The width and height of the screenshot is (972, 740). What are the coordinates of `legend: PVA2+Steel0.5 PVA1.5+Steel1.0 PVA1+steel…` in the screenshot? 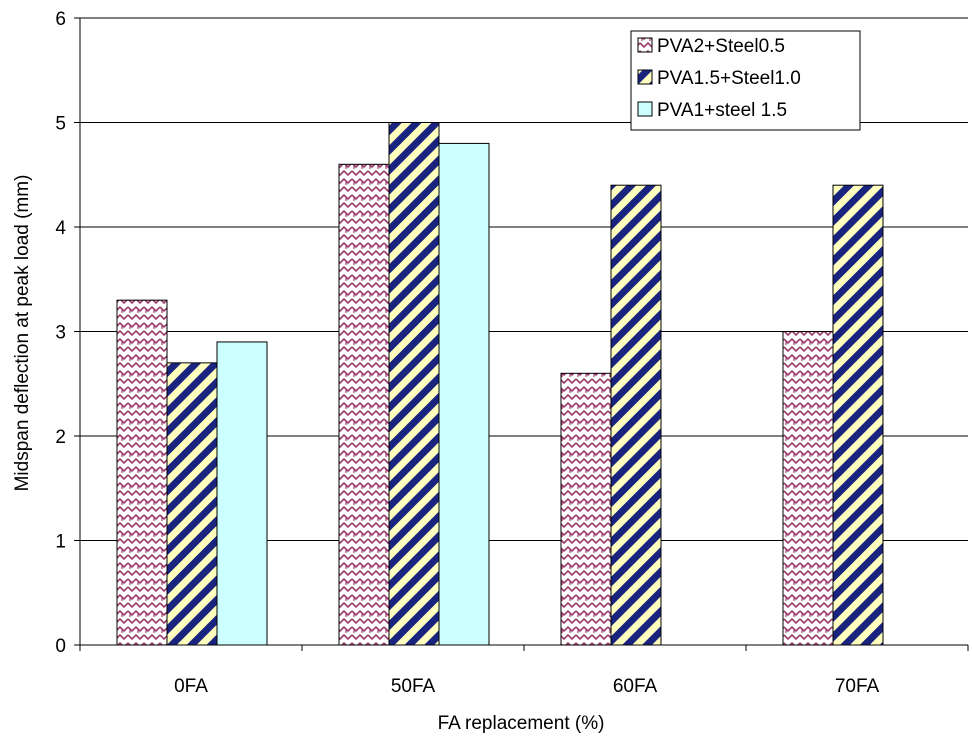 It's located at (745, 80).